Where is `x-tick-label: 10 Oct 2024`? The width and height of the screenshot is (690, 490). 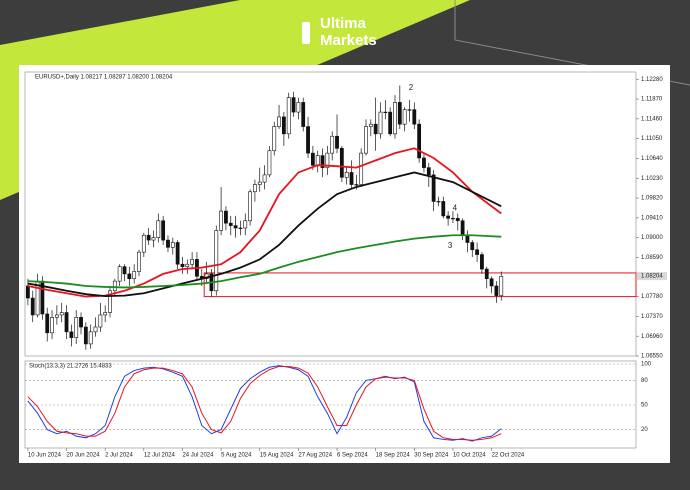
x-tick-label: 10 Oct 2024 is located at coordinates (469, 456).